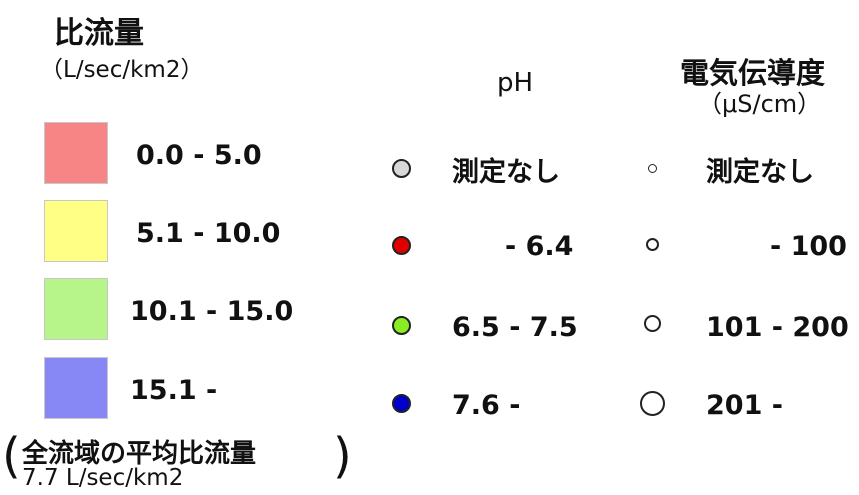  I want to click on conductivity-range-label: 201 -, so click(744, 405).